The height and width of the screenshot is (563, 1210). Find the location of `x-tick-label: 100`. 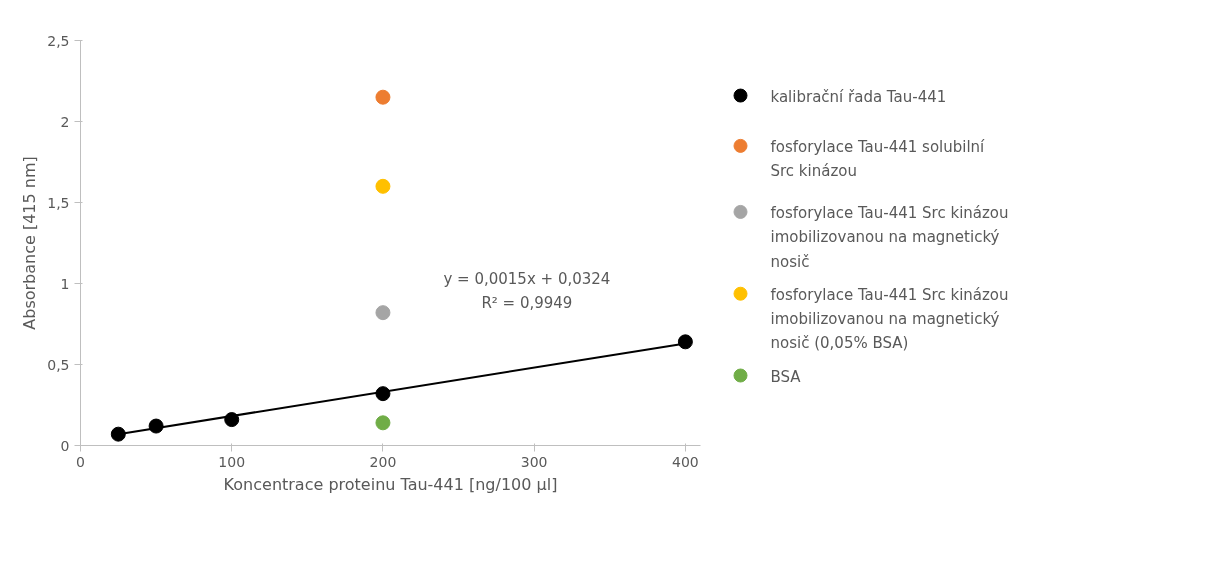

x-tick-label: 100 is located at coordinates (232, 461).